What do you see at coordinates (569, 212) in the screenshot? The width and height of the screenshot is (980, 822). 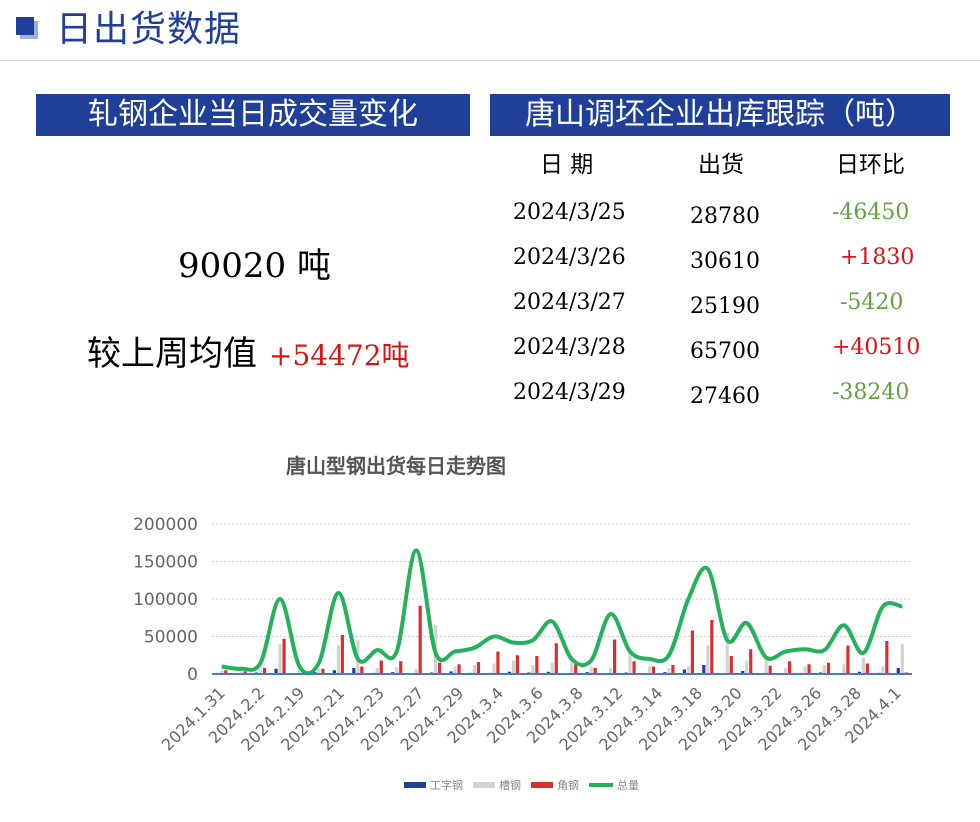 I see `row-date: 2024/3/25` at bounding box center [569, 212].